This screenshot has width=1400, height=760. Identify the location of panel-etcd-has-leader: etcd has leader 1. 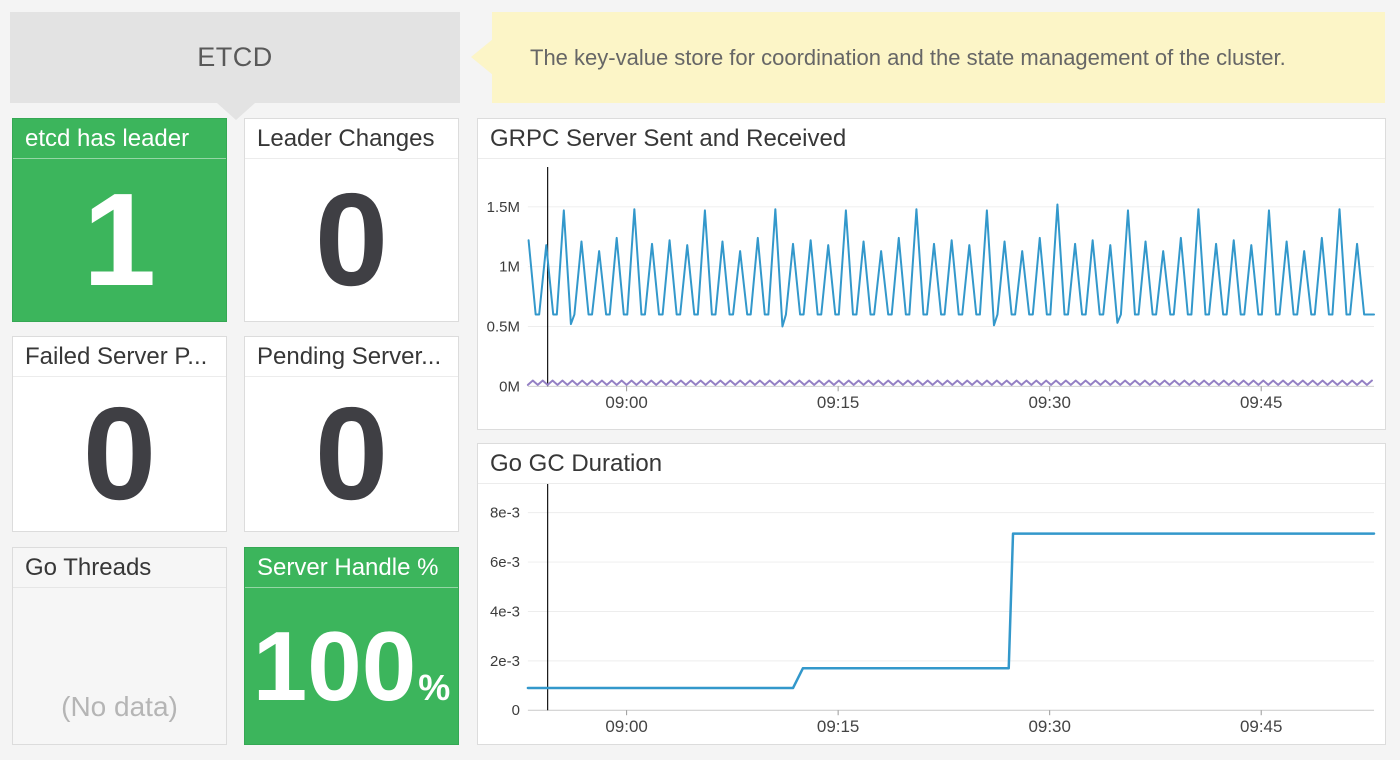
(119, 220).